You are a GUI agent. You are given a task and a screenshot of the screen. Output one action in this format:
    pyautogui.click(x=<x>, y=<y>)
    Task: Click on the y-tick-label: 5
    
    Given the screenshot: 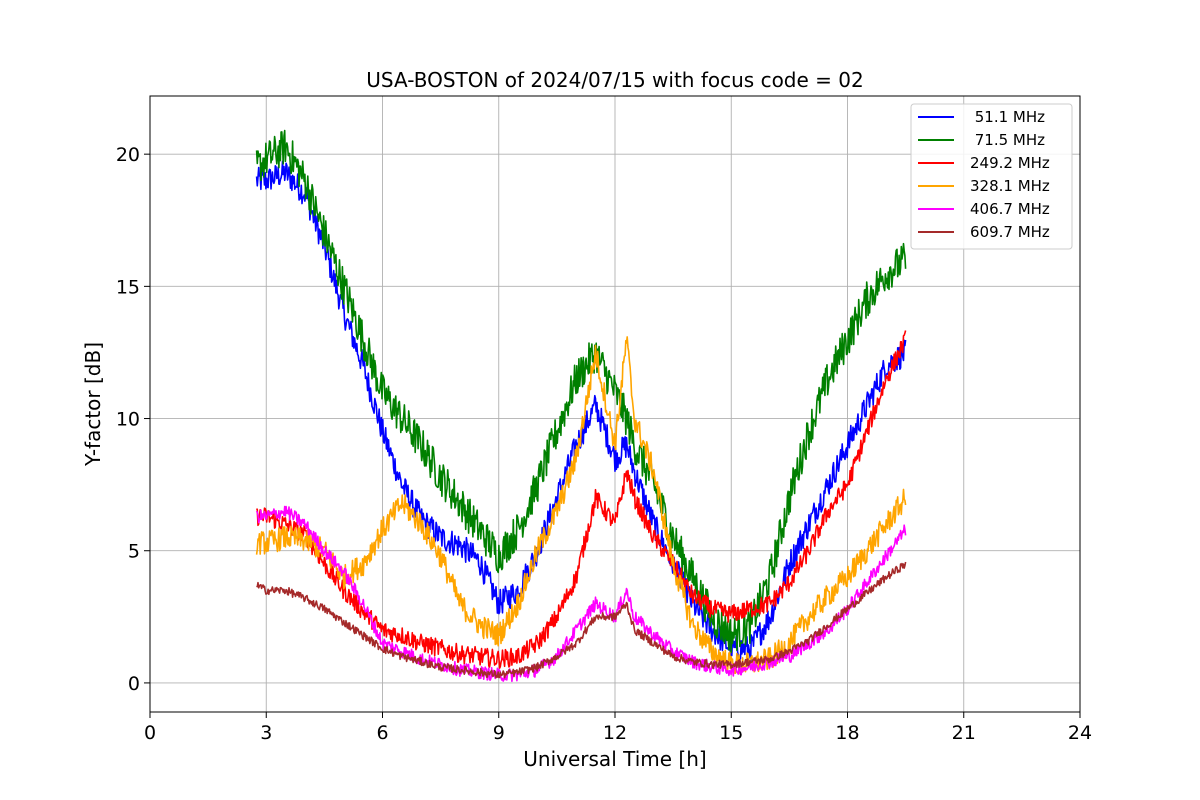 What is the action you would take?
    pyautogui.click(x=134, y=552)
    